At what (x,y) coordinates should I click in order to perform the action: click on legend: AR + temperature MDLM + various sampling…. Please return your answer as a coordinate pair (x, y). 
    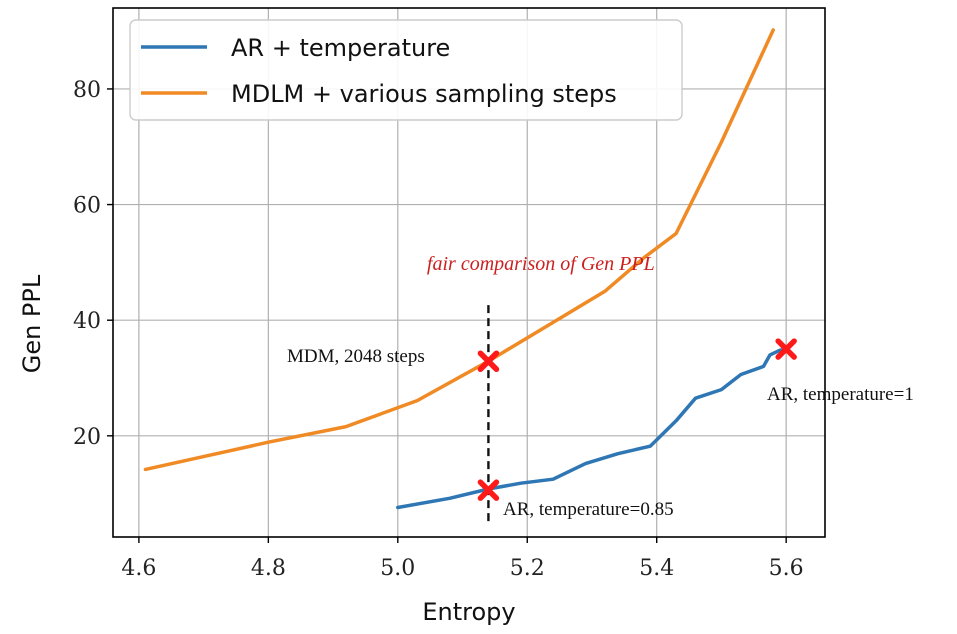
    Looking at the image, I should click on (406, 70).